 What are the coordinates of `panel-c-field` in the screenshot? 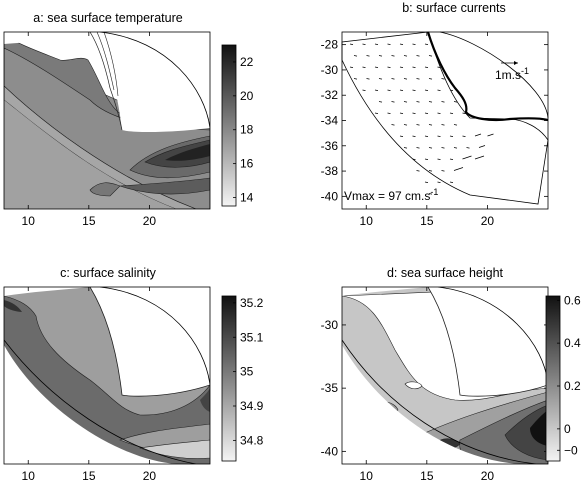 It's located at (107, 375).